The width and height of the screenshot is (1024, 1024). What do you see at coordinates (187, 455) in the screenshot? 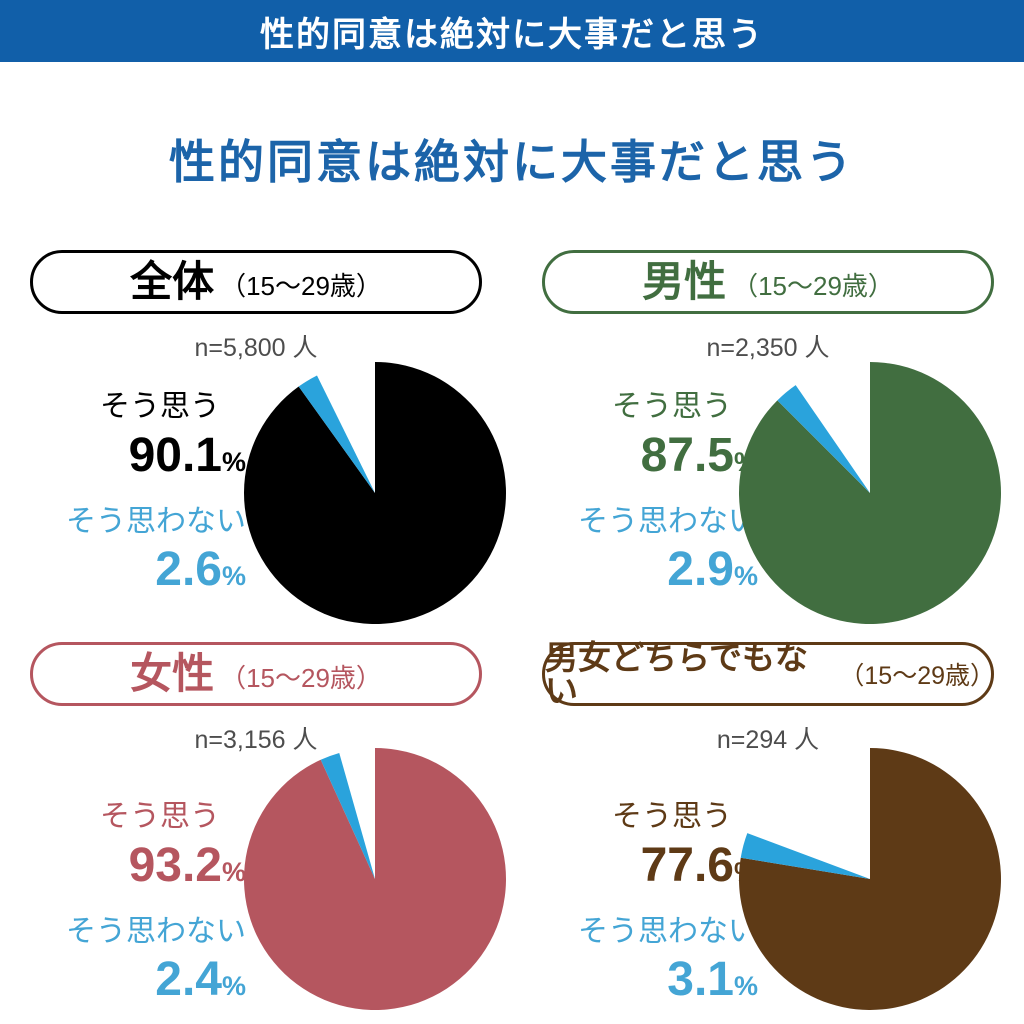
I see `agree-value: 90.1%` at bounding box center [187, 455].